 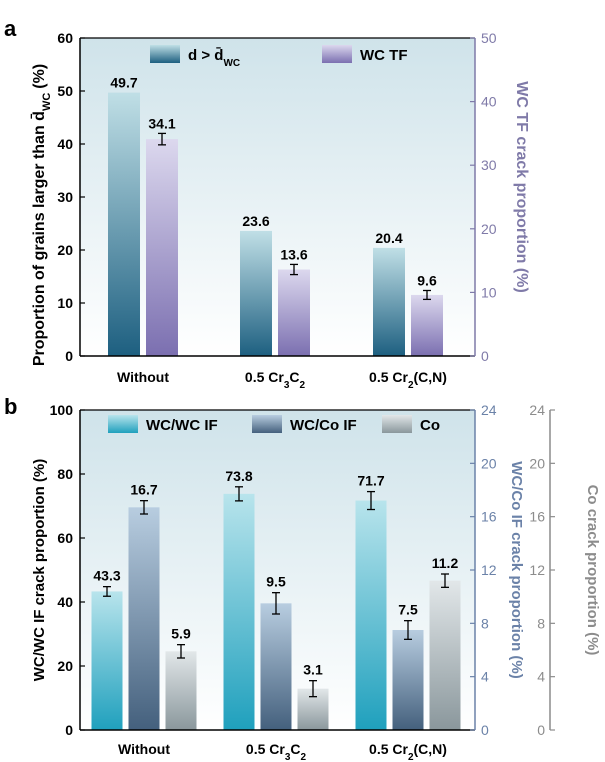 I want to click on panel-a-left-tick-label: 30, so click(x=65, y=197).